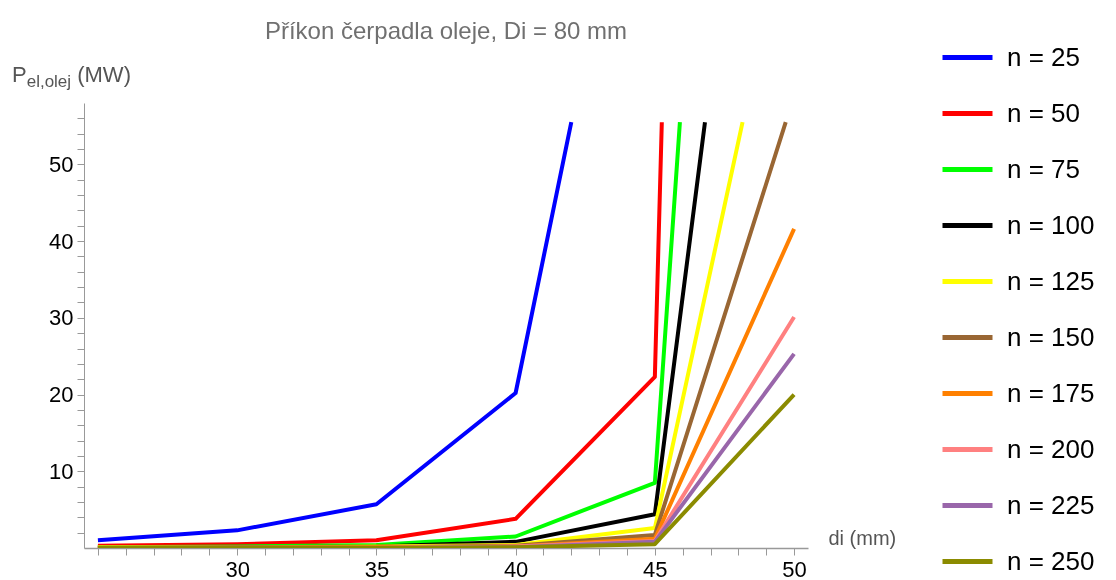 The height and width of the screenshot is (580, 1116). What do you see at coordinates (1051, 448) in the screenshot?
I see `legend-label: n = 200` at bounding box center [1051, 448].